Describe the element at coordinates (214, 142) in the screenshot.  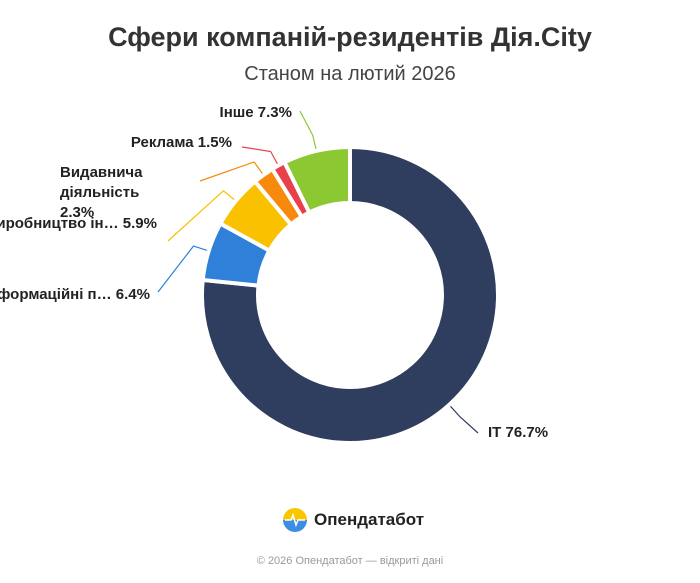
I see `value-label: 1.5%` at that location.